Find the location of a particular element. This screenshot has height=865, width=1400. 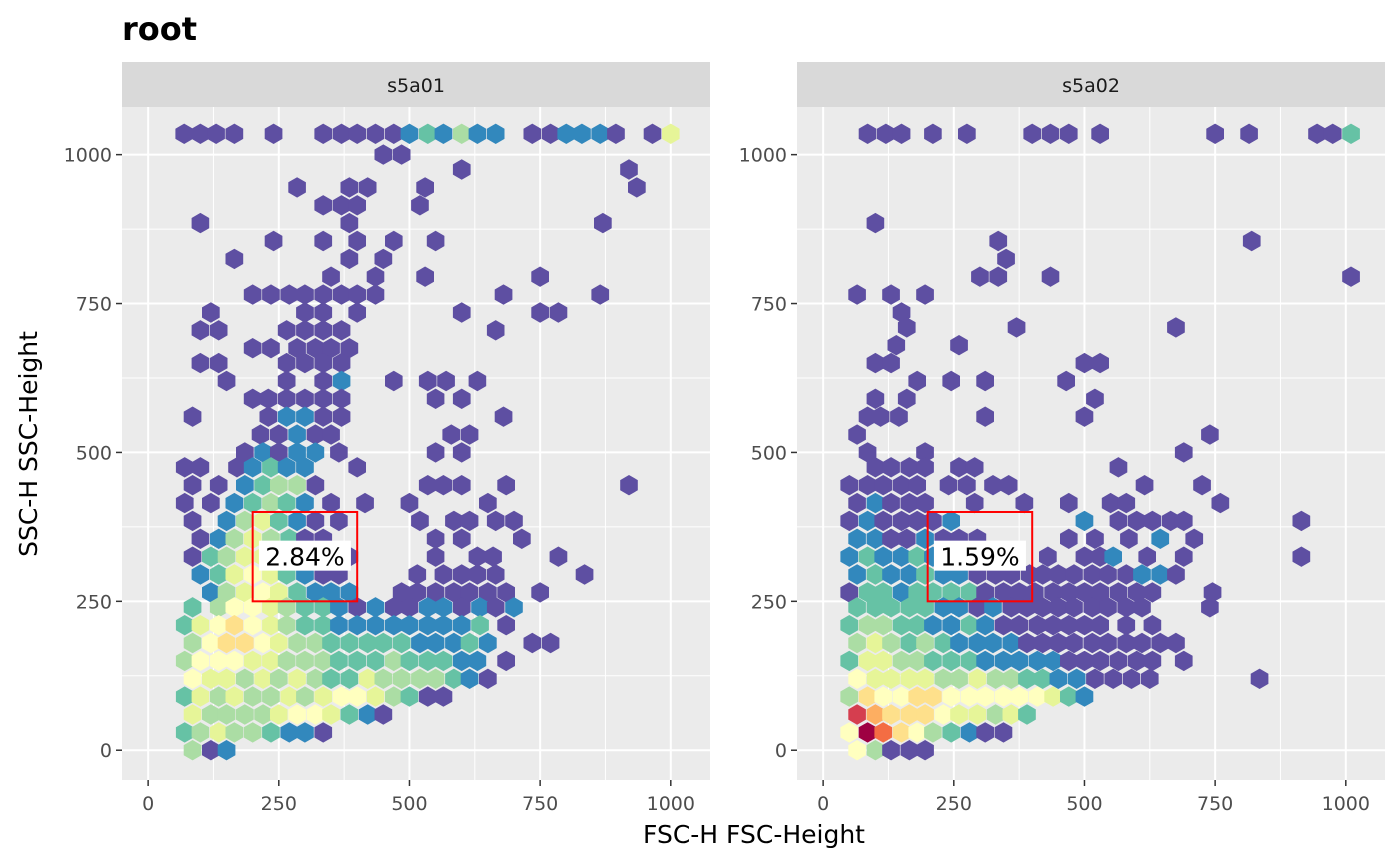

x-tick-label: 1000 is located at coordinates (1346, 804).